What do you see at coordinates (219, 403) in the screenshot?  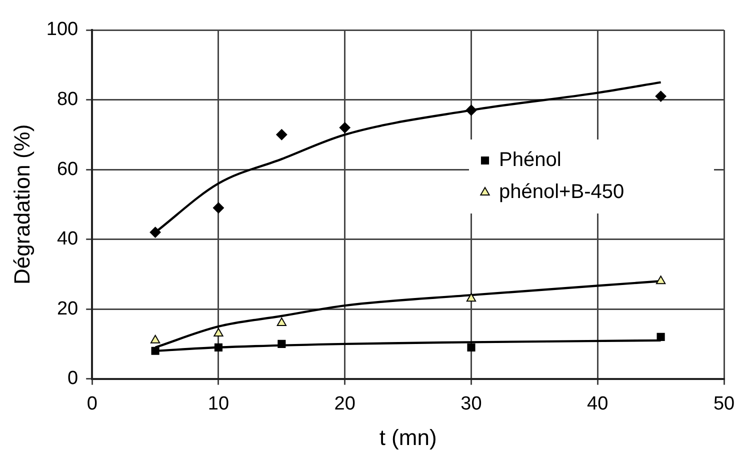 I see `x-tick-label: 10` at bounding box center [219, 403].